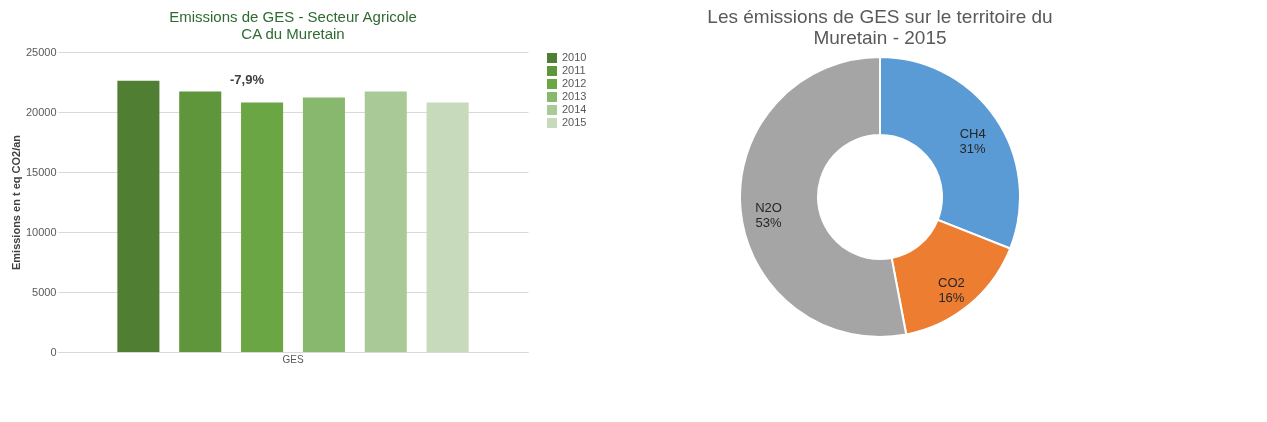  What do you see at coordinates (972, 134) in the screenshot?
I see `slice-label: CH4` at bounding box center [972, 134].